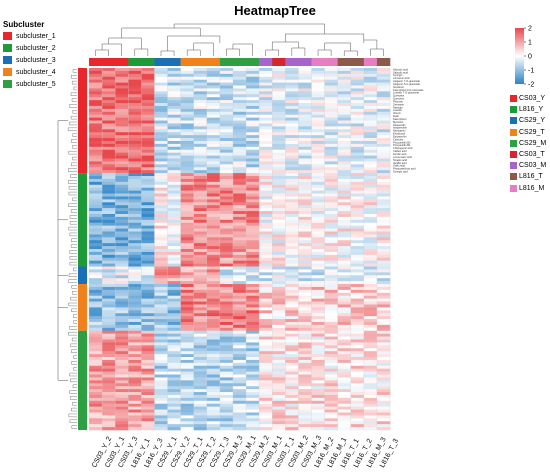  What do you see at coordinates (530, 29) in the screenshot?
I see `color-scale-tick-label: 2` at bounding box center [530, 29].